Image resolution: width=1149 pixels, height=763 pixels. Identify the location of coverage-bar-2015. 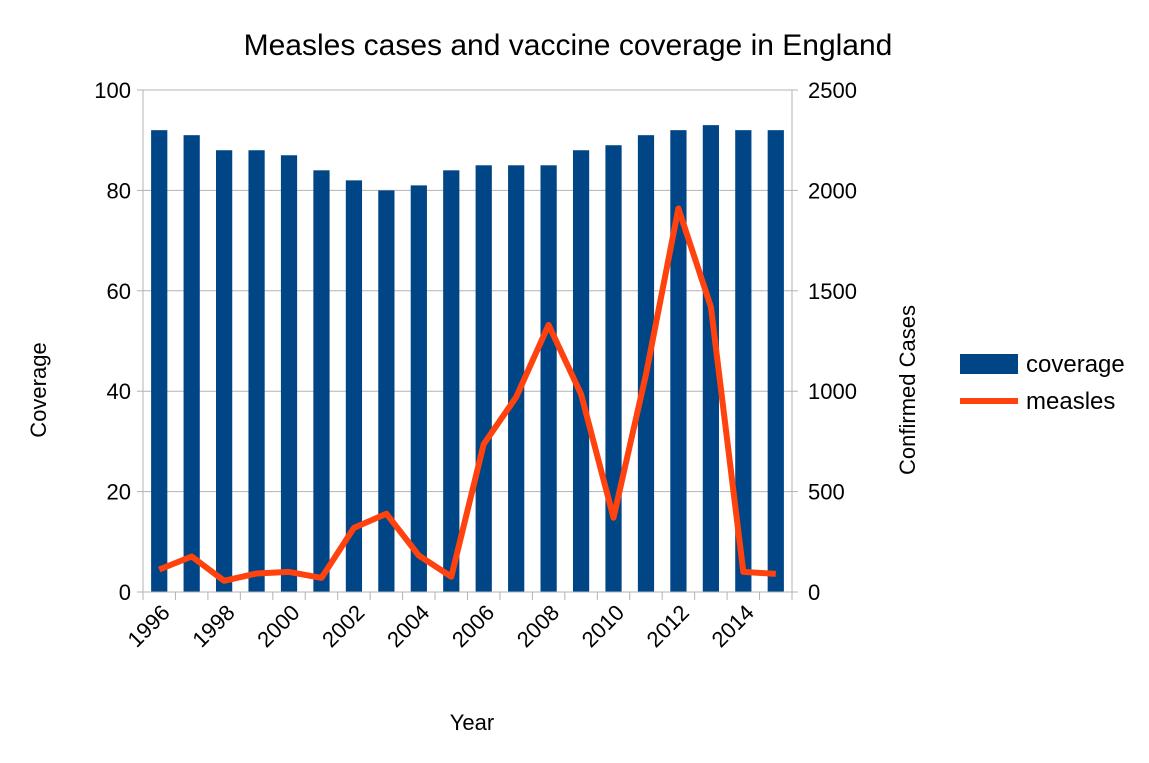
(776, 361).